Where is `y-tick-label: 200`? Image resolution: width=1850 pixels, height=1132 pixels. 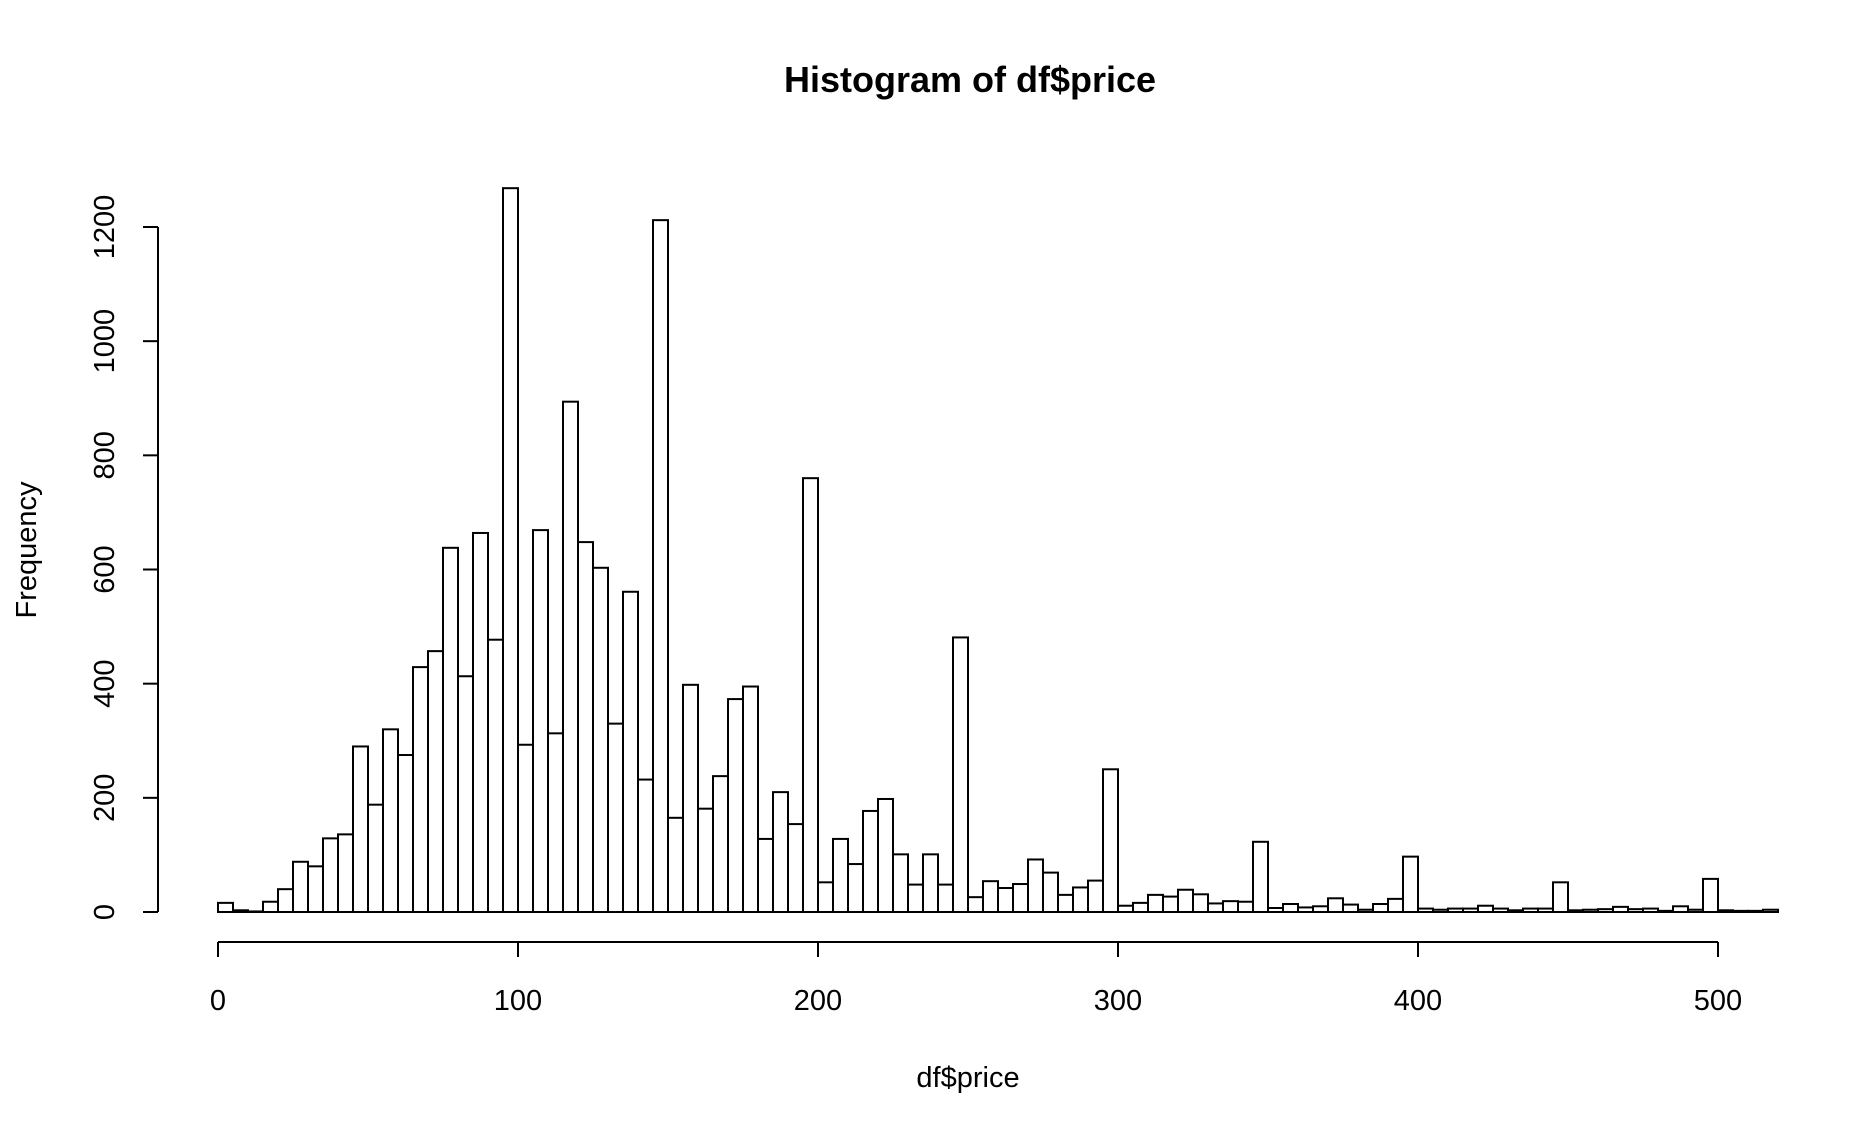
y-tick-label: 200 is located at coordinates (105, 798).